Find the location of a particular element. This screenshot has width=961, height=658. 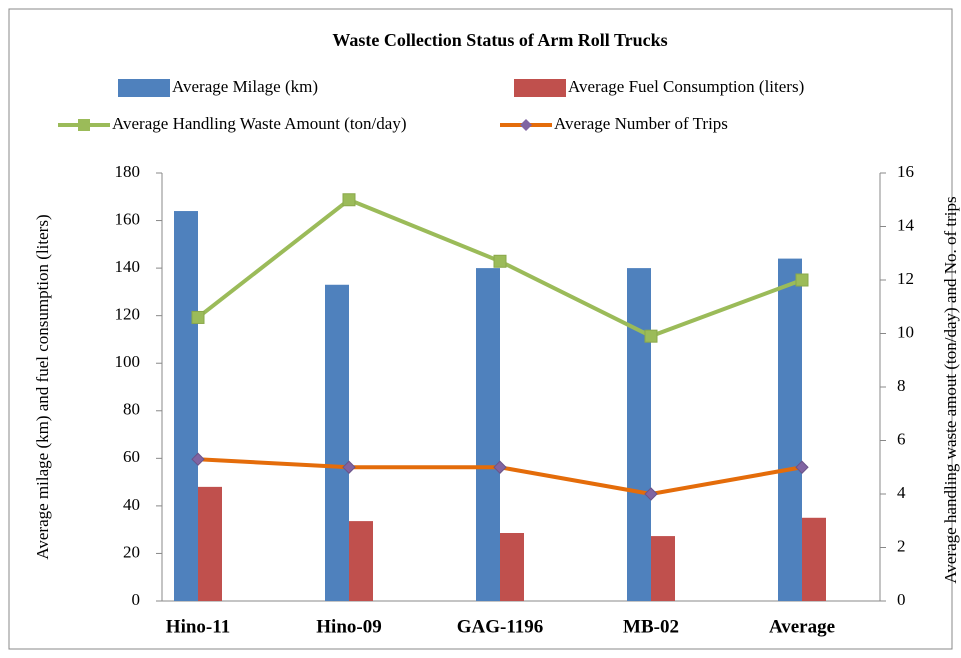

x-tick-label: GAG-1196 is located at coordinates (500, 626).